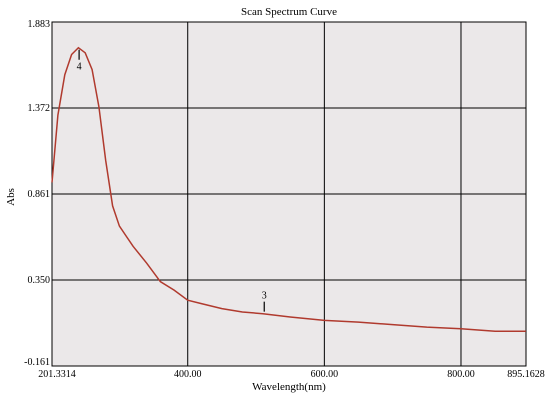 This screenshot has width=550, height=400. What do you see at coordinates (264, 296) in the screenshot?
I see `peak-label: 3` at bounding box center [264, 296].